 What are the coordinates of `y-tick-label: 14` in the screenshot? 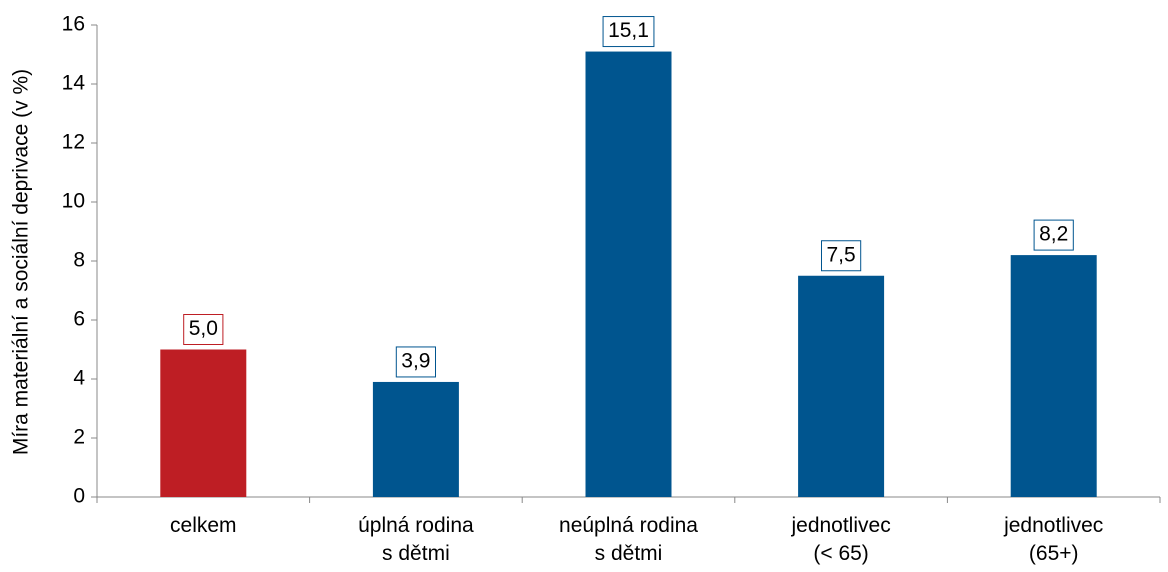 It's located at (74, 83).